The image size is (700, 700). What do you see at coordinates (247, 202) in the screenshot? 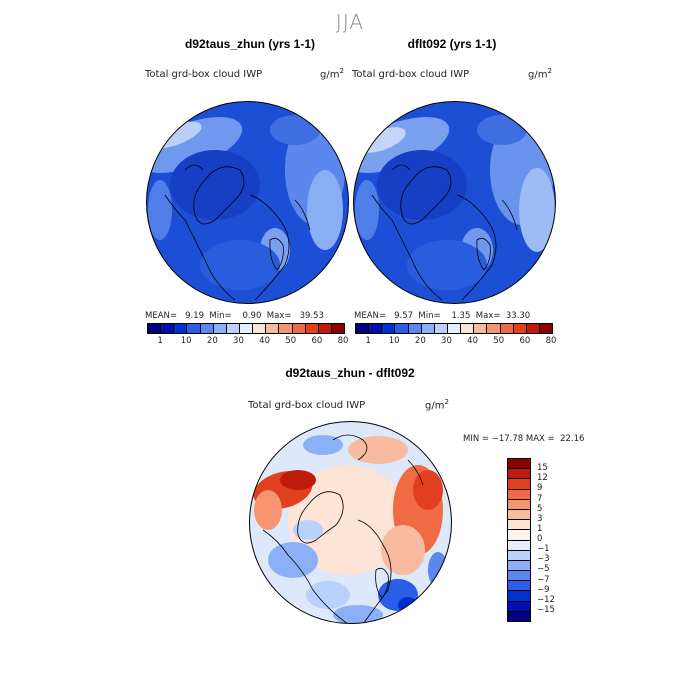
I see `left-polar-map` at bounding box center [247, 202].